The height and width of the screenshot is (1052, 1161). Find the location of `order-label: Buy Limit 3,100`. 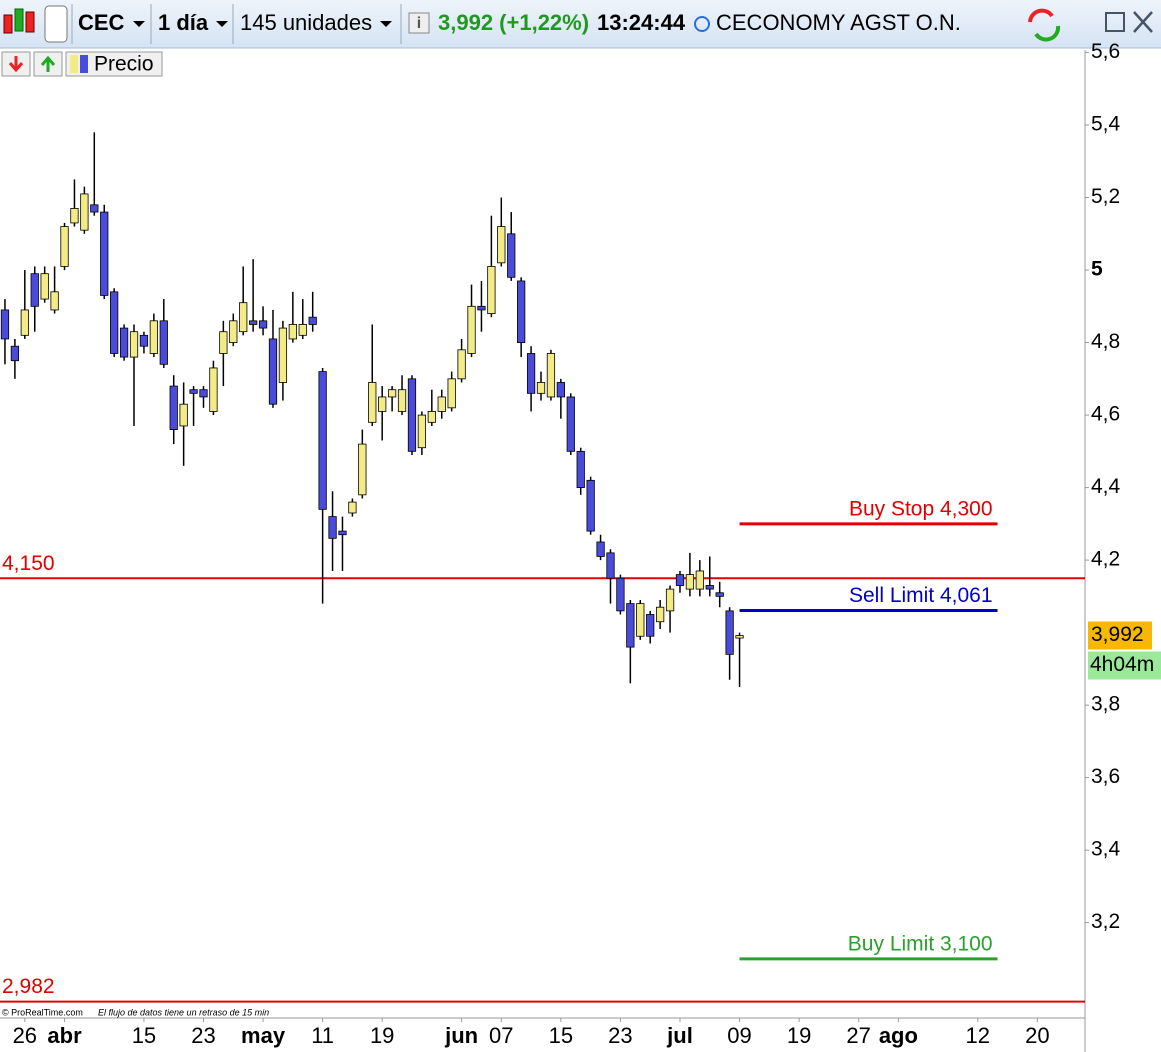

order-label: Buy Limit 3,100 is located at coordinates (920, 943).